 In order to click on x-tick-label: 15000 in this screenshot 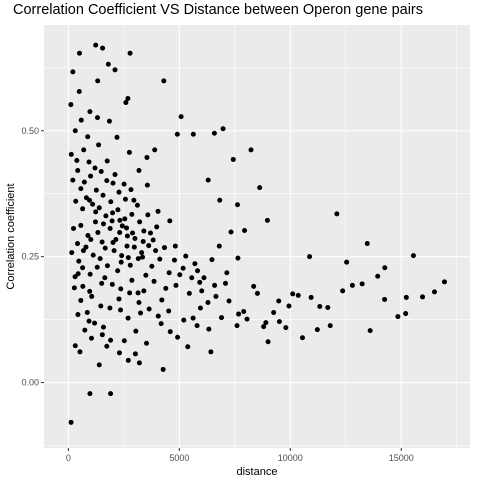, I will do `click(401, 458)`.